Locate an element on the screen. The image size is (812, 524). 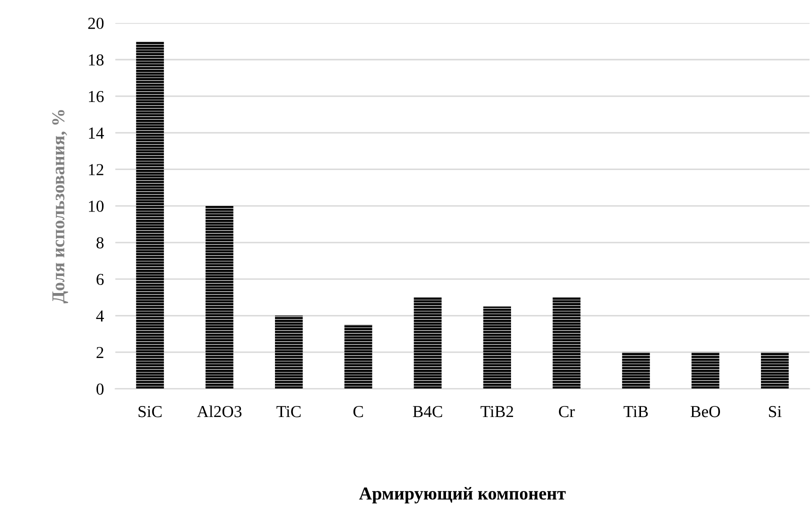
x-tick-label: TiB2 is located at coordinates (497, 412).